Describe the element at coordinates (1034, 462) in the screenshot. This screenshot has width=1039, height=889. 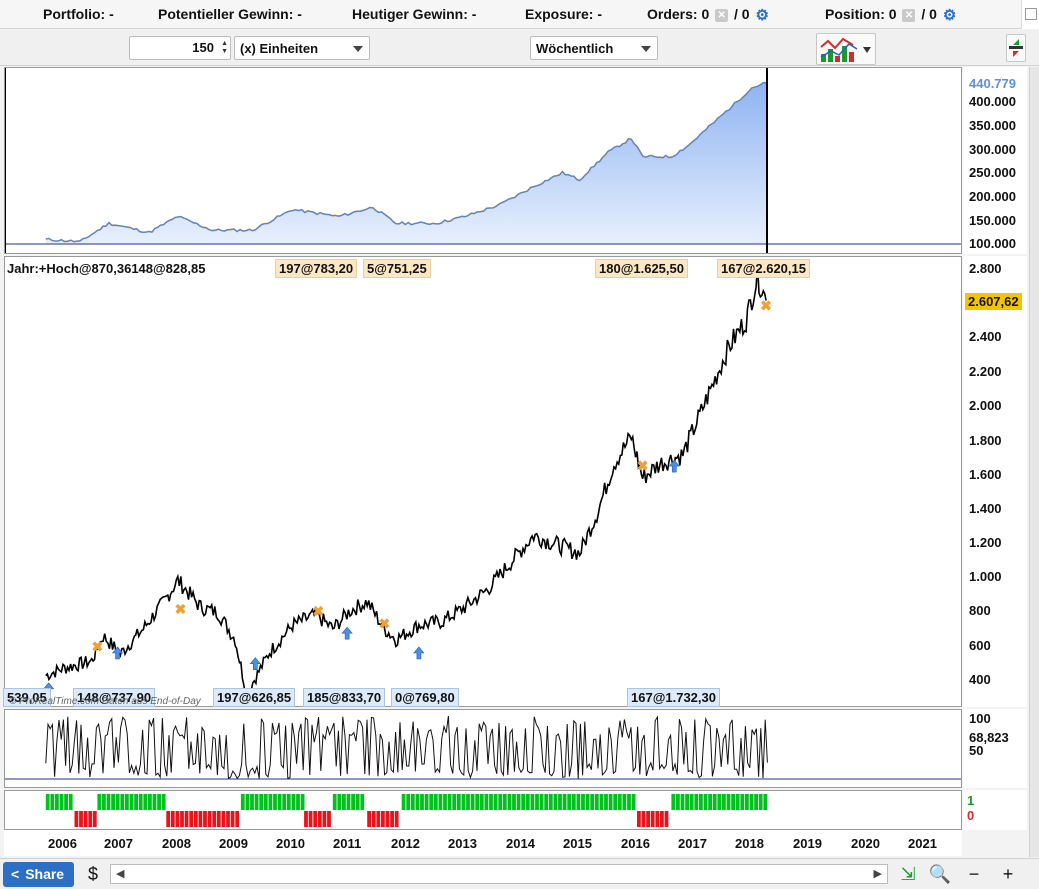
I see `right-scrollbar` at that location.